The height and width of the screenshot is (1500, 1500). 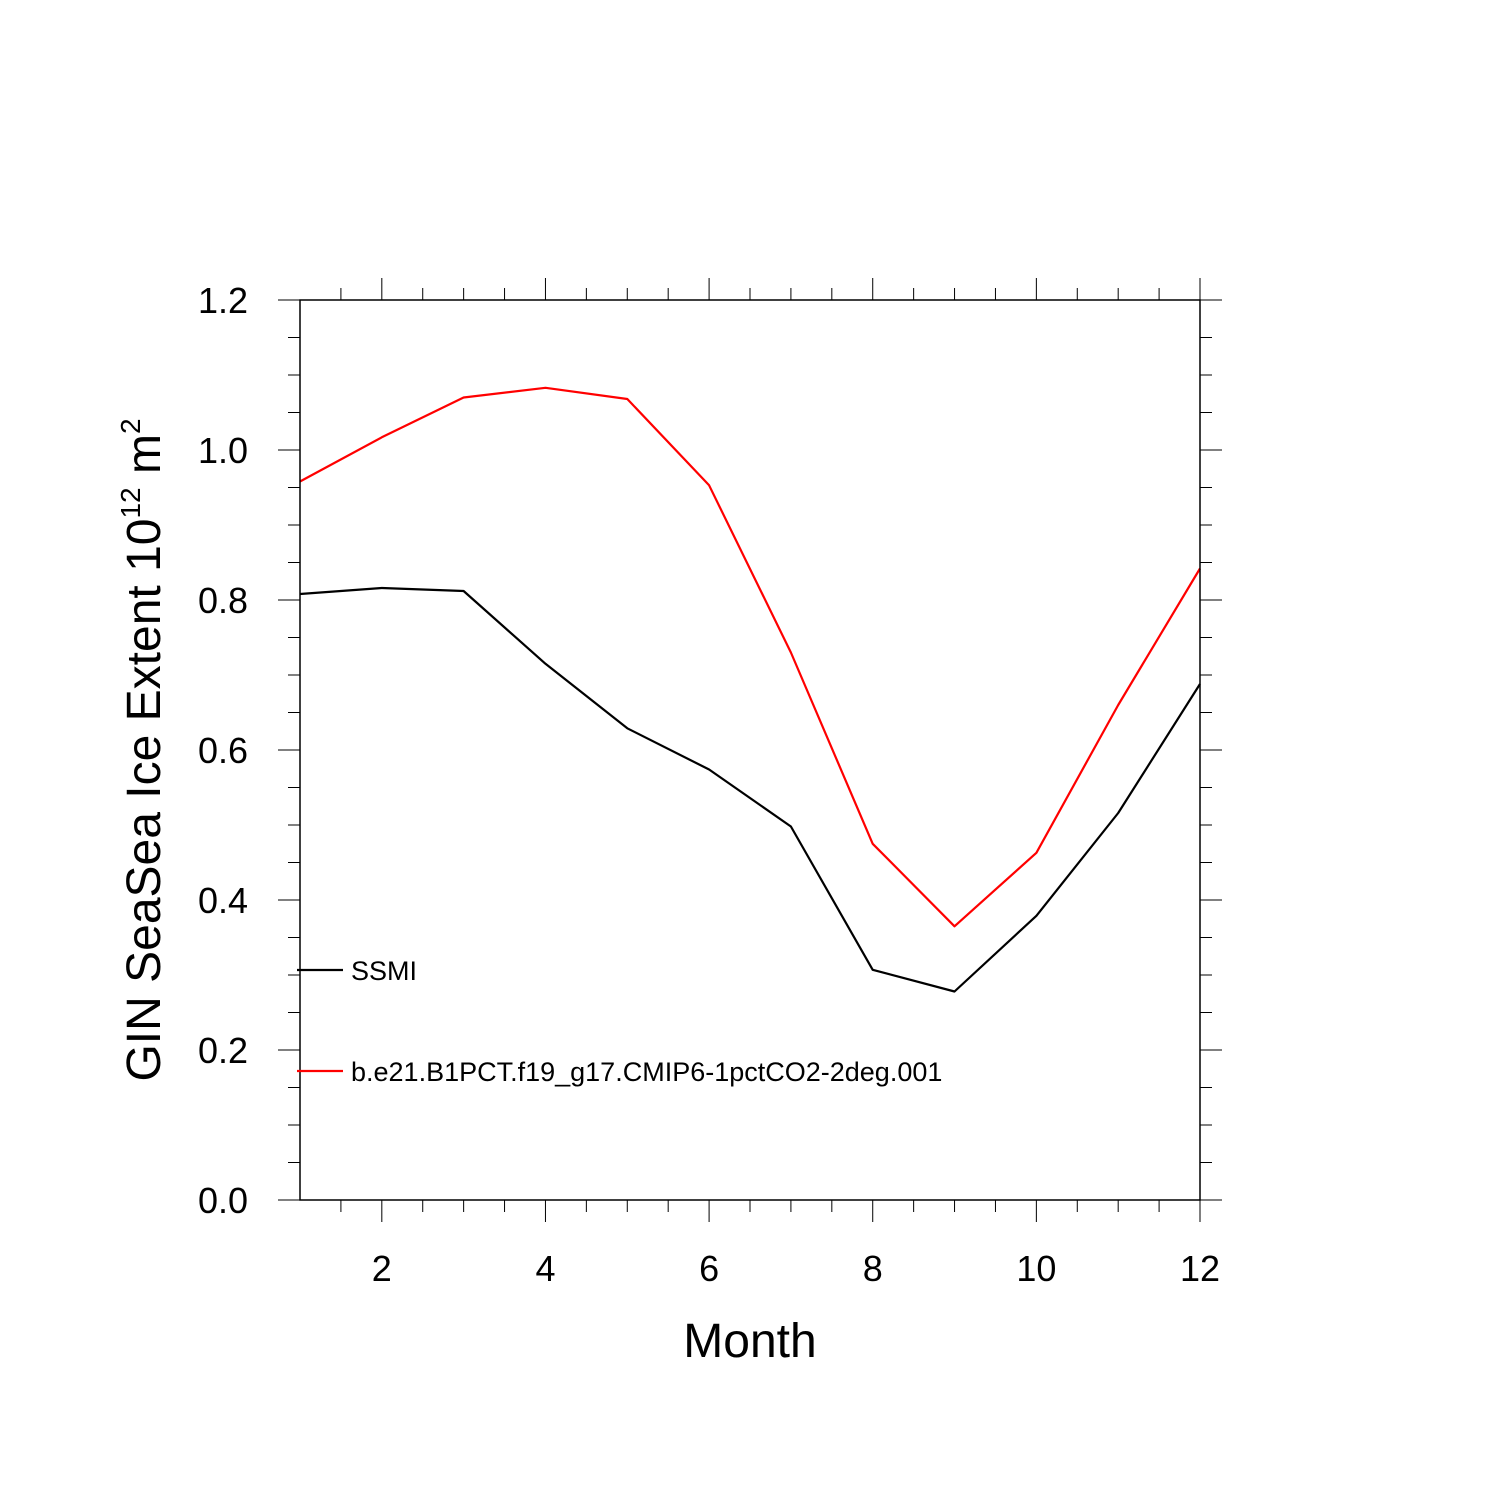 I want to click on x-tick-label: 10, so click(x=1036, y=1268).